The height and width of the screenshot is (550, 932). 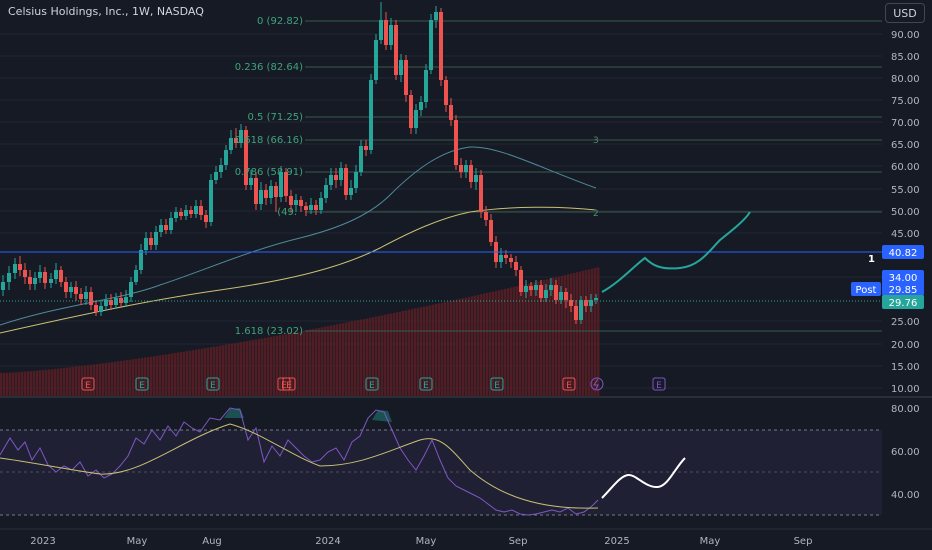 I want to click on time-axis-tick: Sep, so click(x=518, y=541).